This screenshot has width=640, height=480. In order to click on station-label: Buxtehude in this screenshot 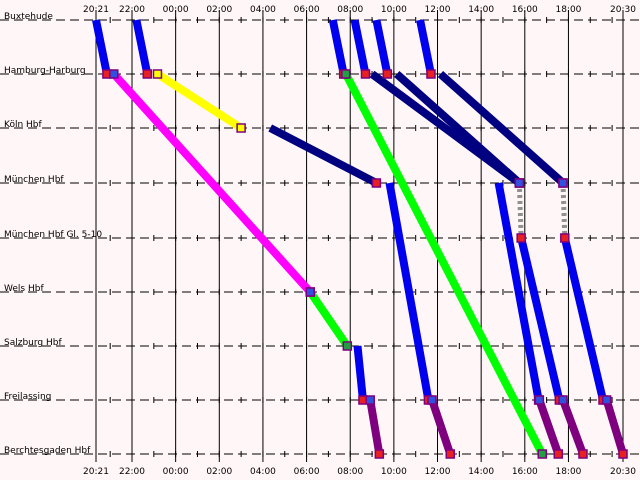, I will do `click(28, 17)`.